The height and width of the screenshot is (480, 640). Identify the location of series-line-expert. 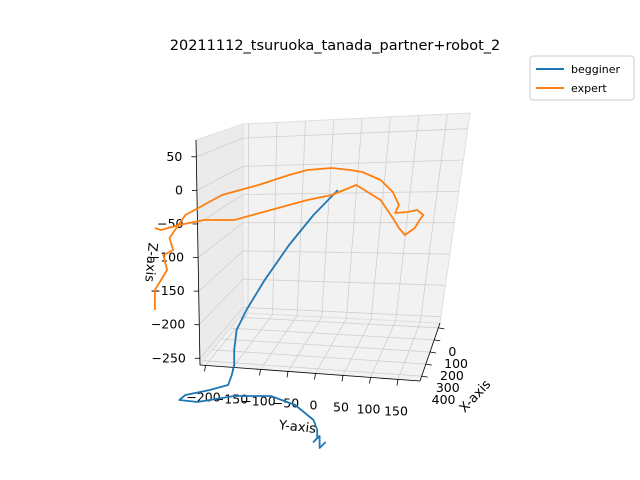
(289, 238).